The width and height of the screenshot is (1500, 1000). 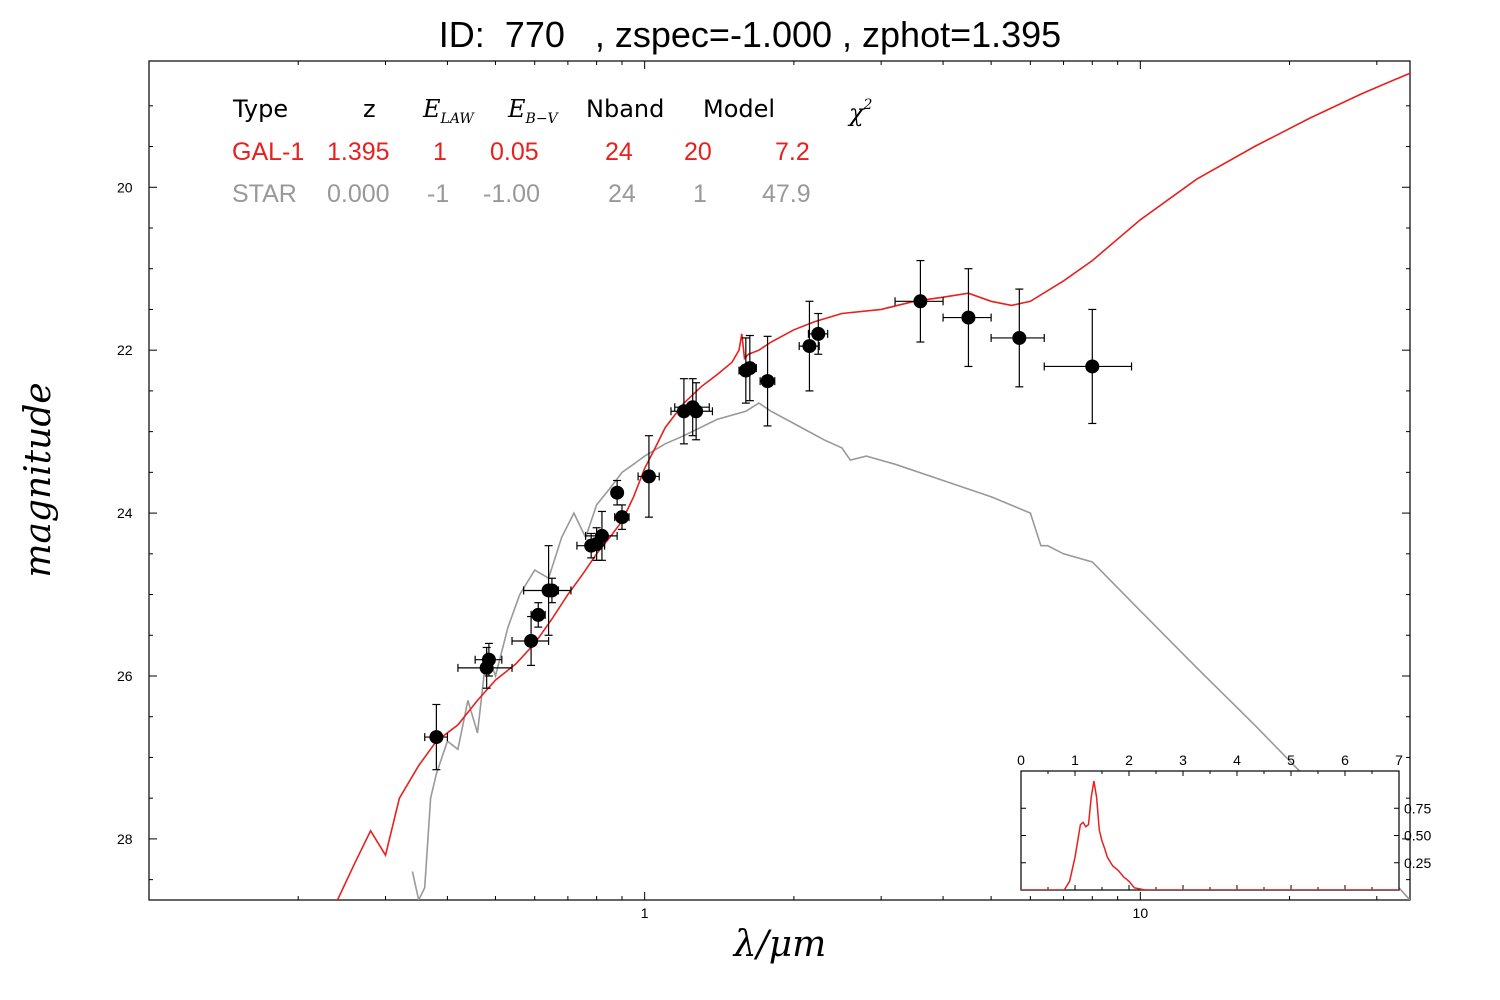 What do you see at coordinates (369, 109) in the screenshot?
I see `header-z: z` at bounding box center [369, 109].